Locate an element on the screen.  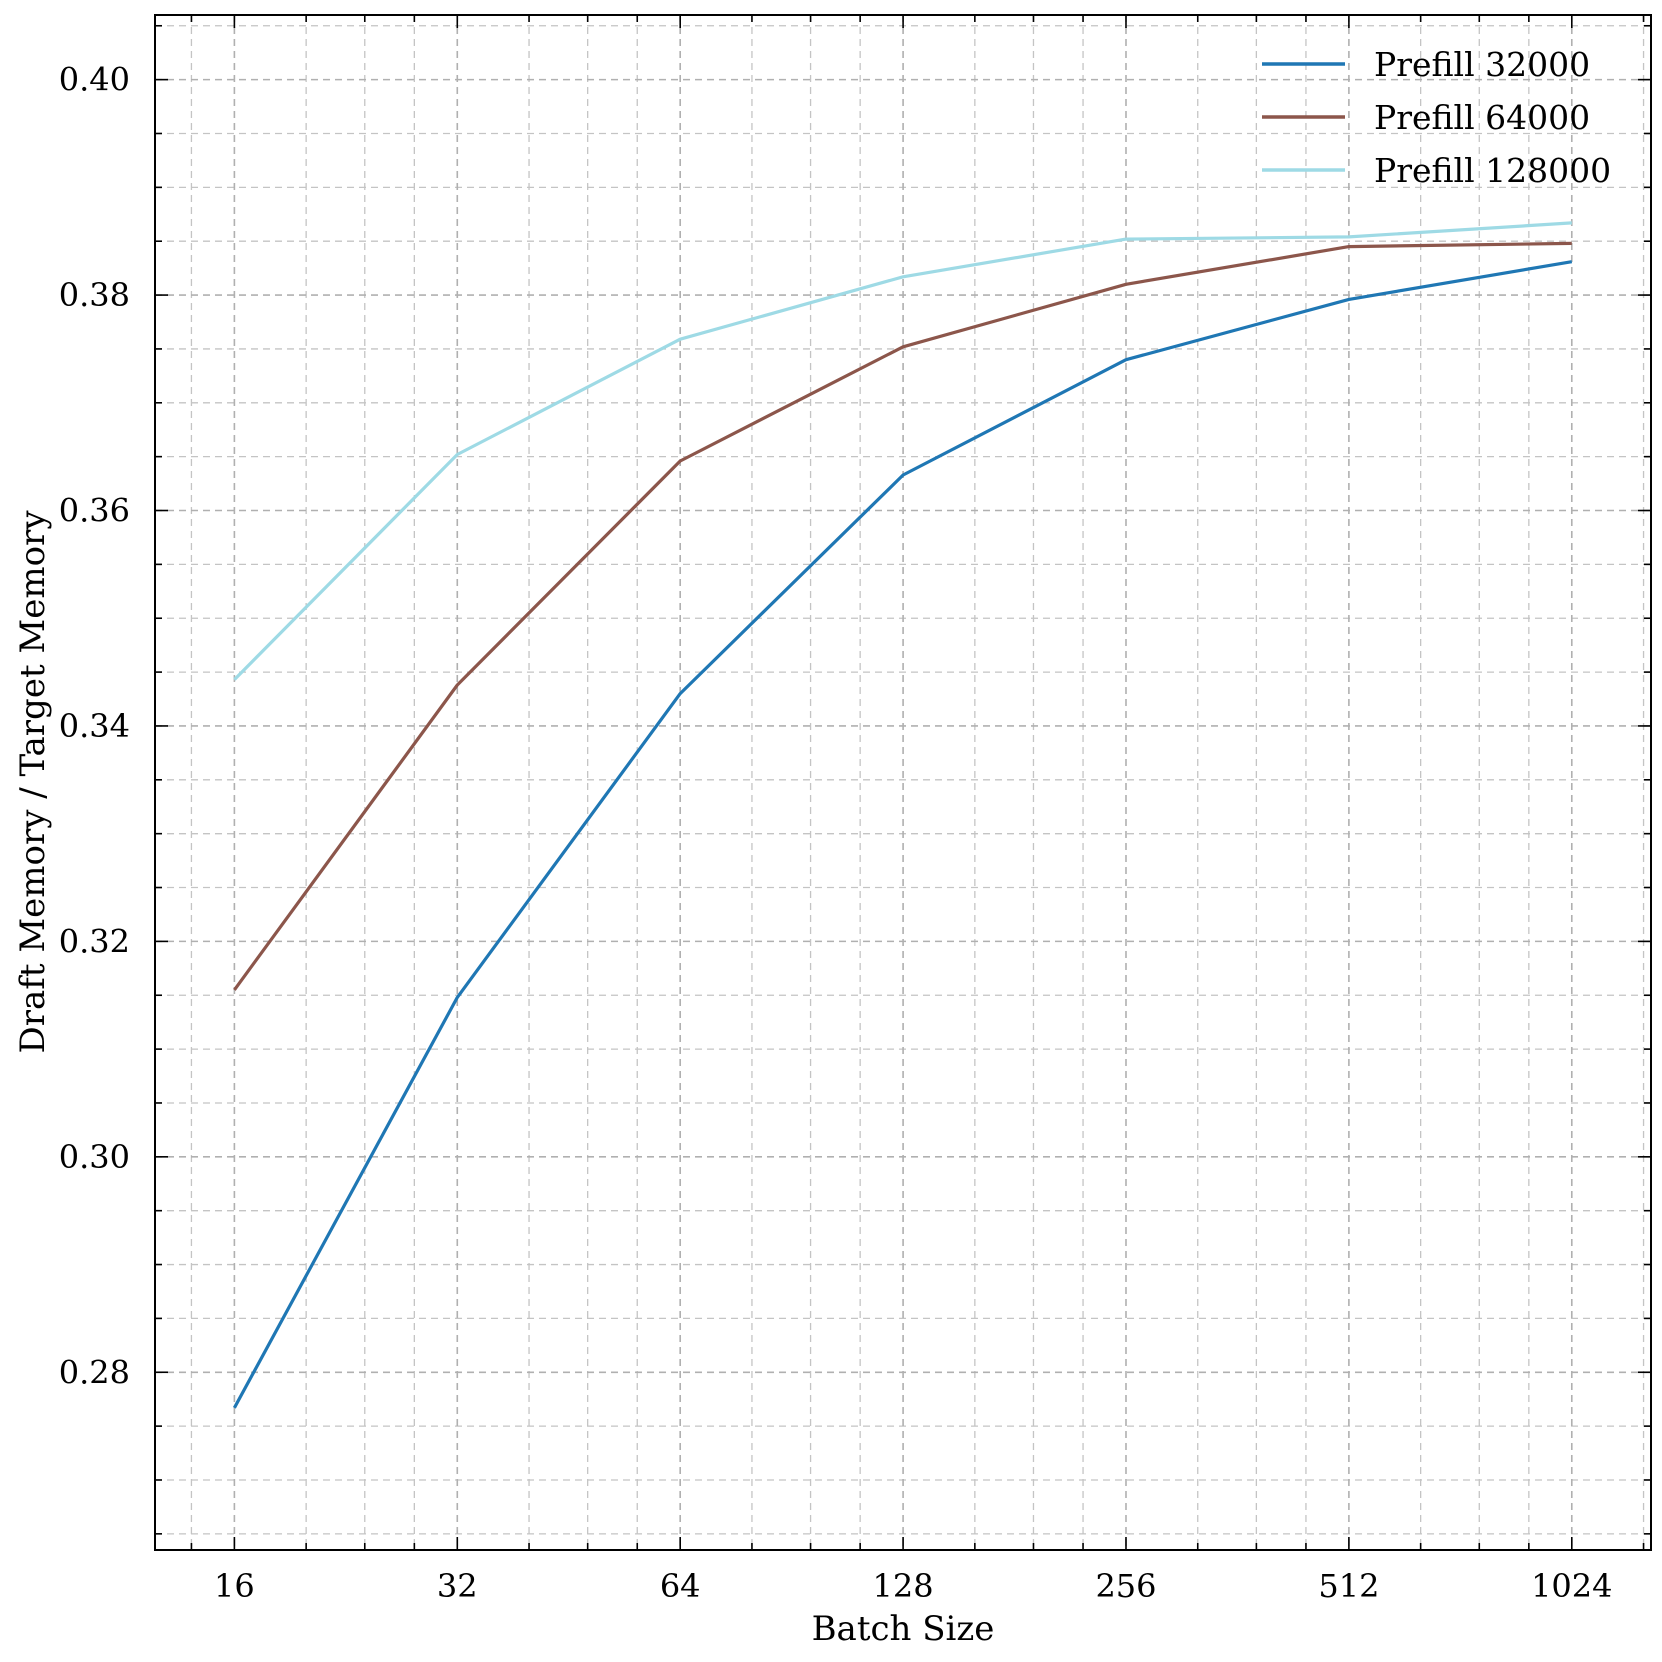
y-tick-label: 0.40 is located at coordinates (94, 80).